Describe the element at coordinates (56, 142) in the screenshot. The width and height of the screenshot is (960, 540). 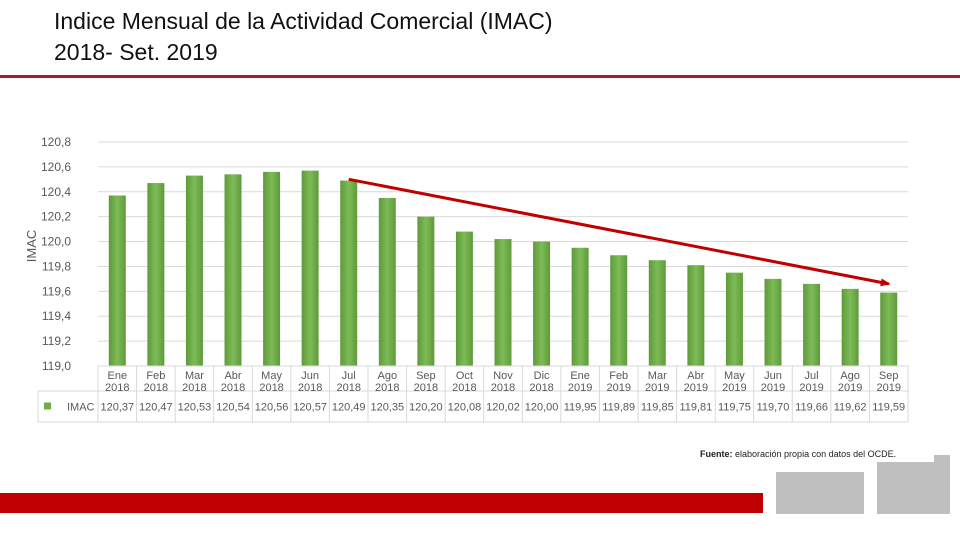
I see `y-tick-label: 120,8` at that location.